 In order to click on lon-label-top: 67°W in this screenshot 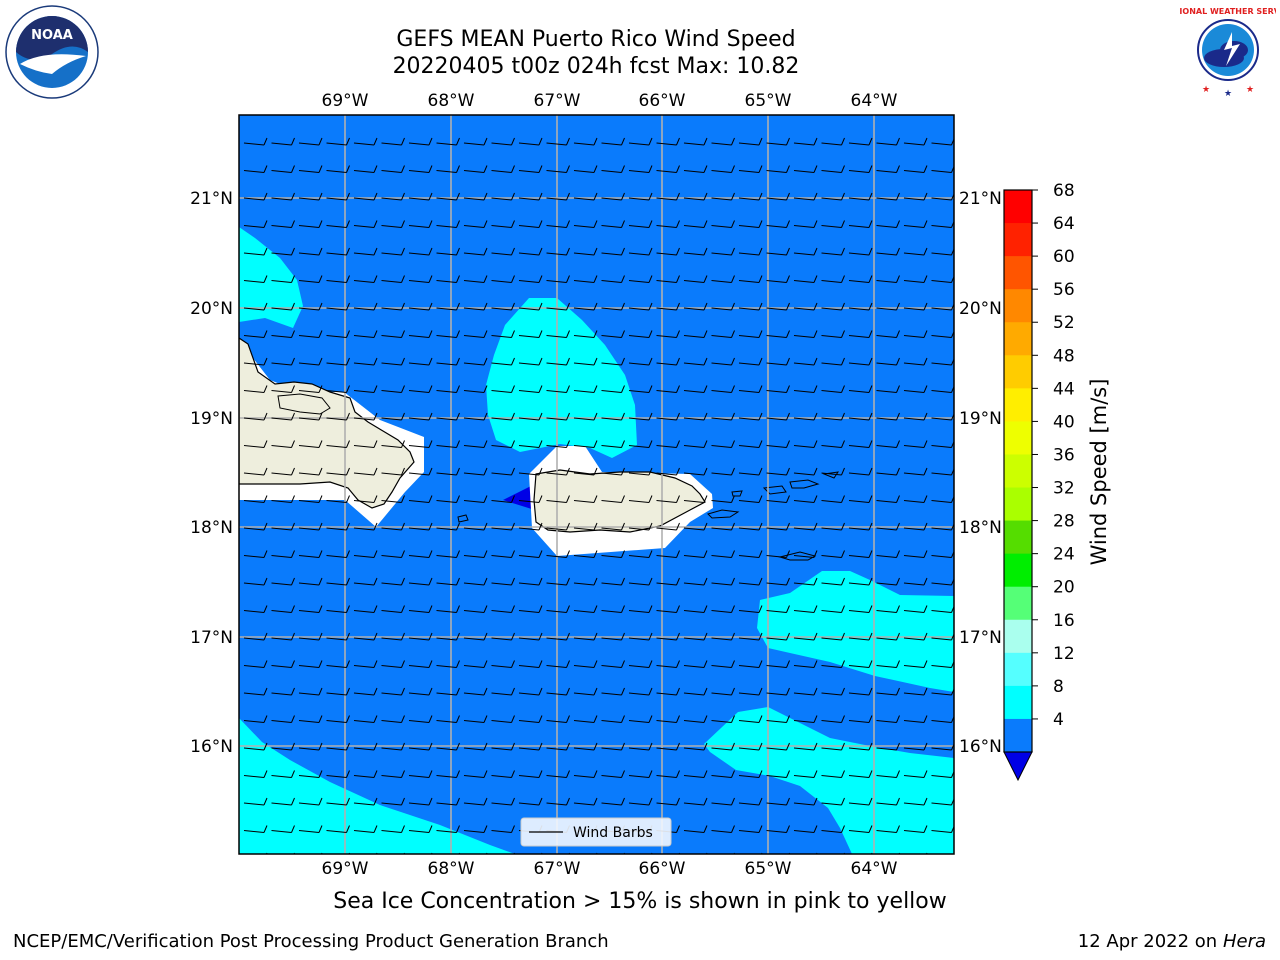, I will do `click(557, 101)`.